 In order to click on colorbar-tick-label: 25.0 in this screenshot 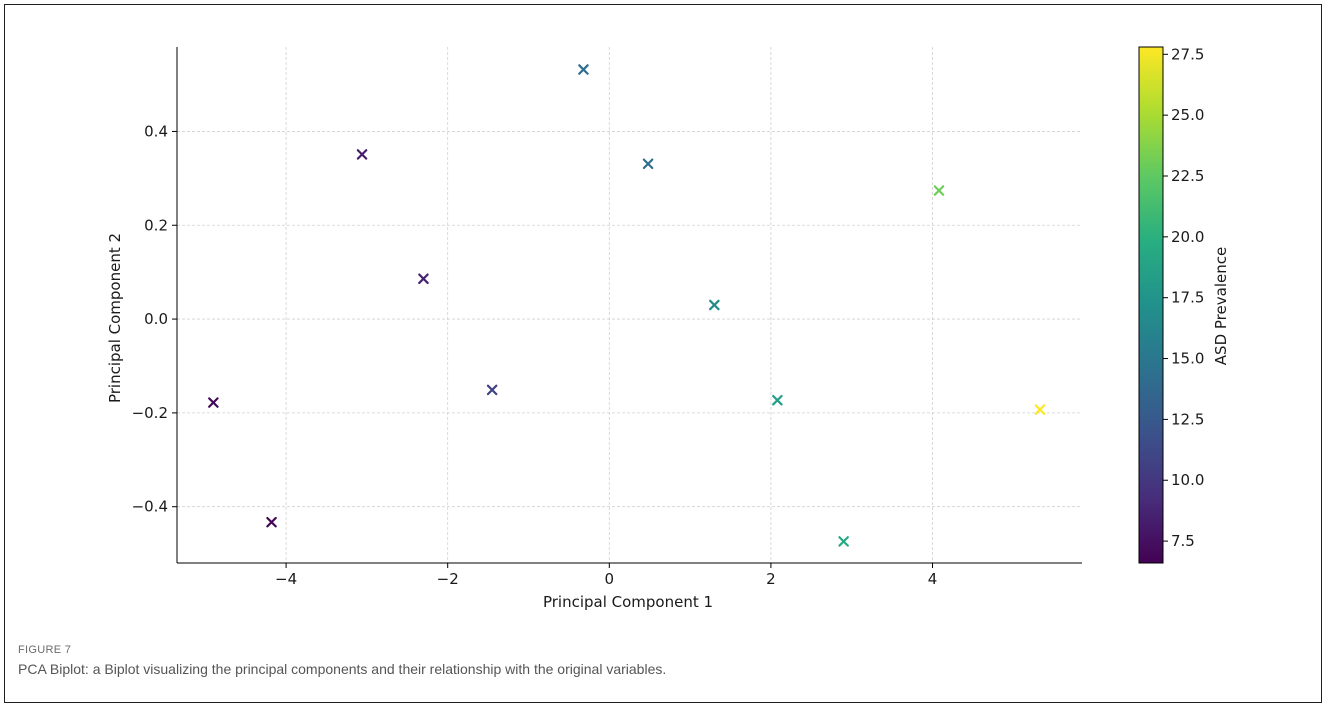, I will do `click(1187, 115)`.